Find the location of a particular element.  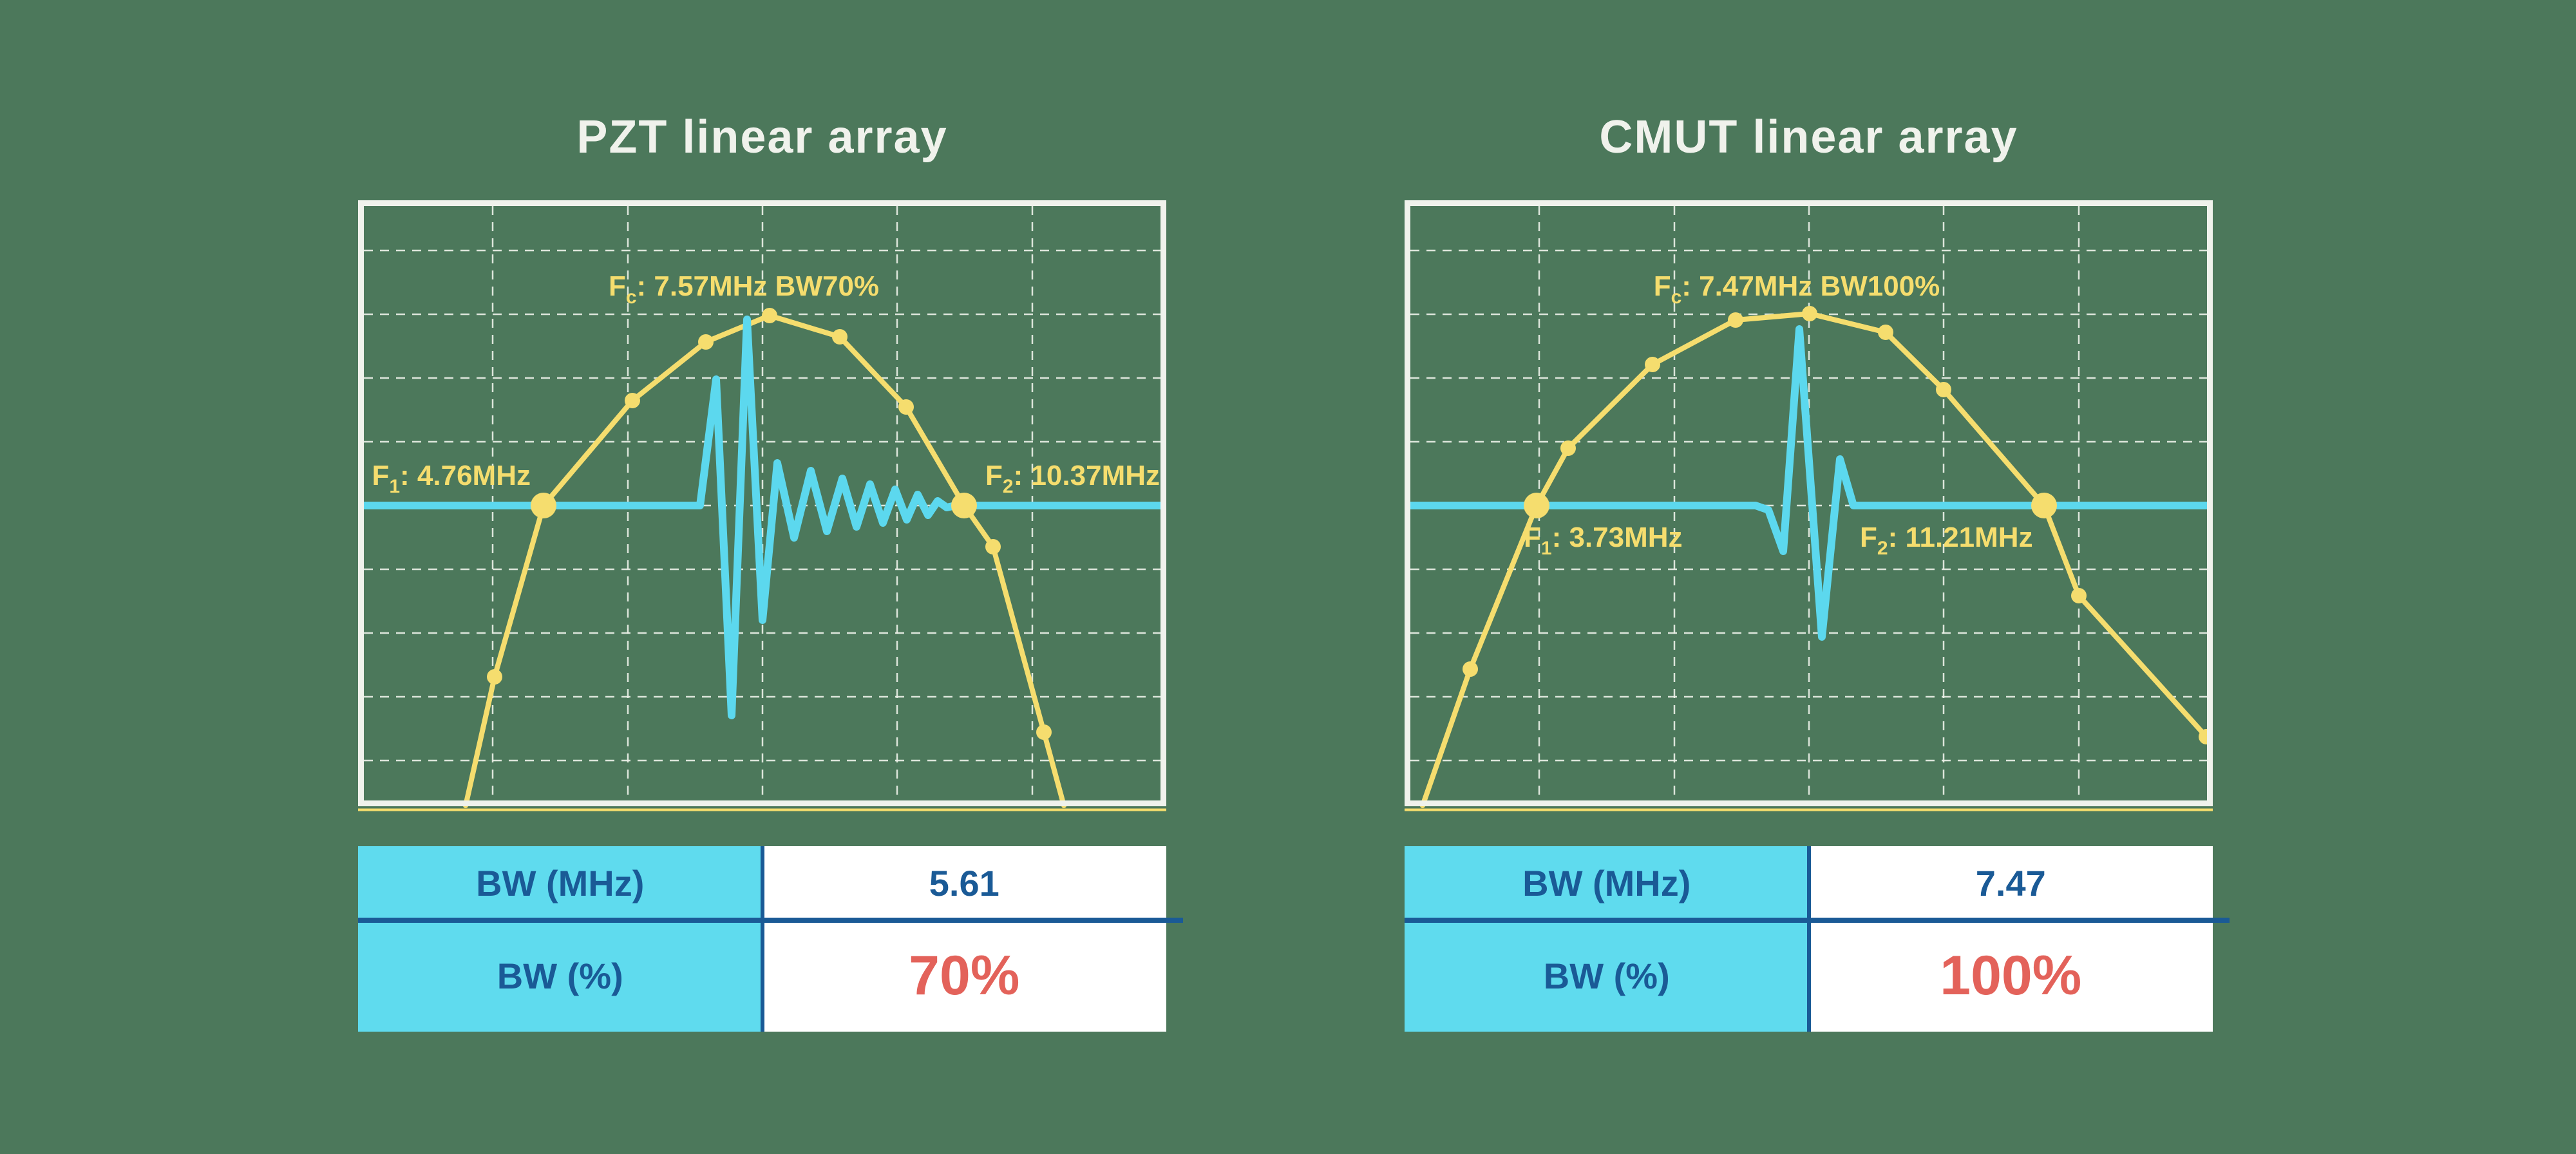

annotation-f2: F2: 10.37MHz is located at coordinates (1072, 478).